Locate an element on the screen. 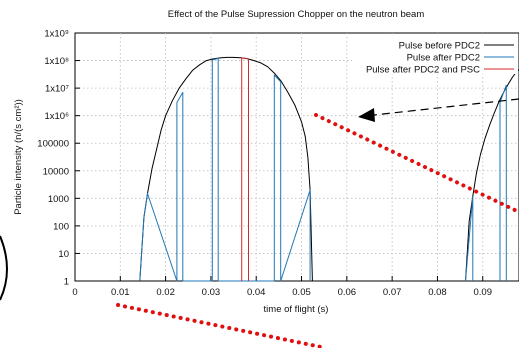 The width and height of the screenshot is (519, 348). x-tick-label: 0 is located at coordinates (74, 292).